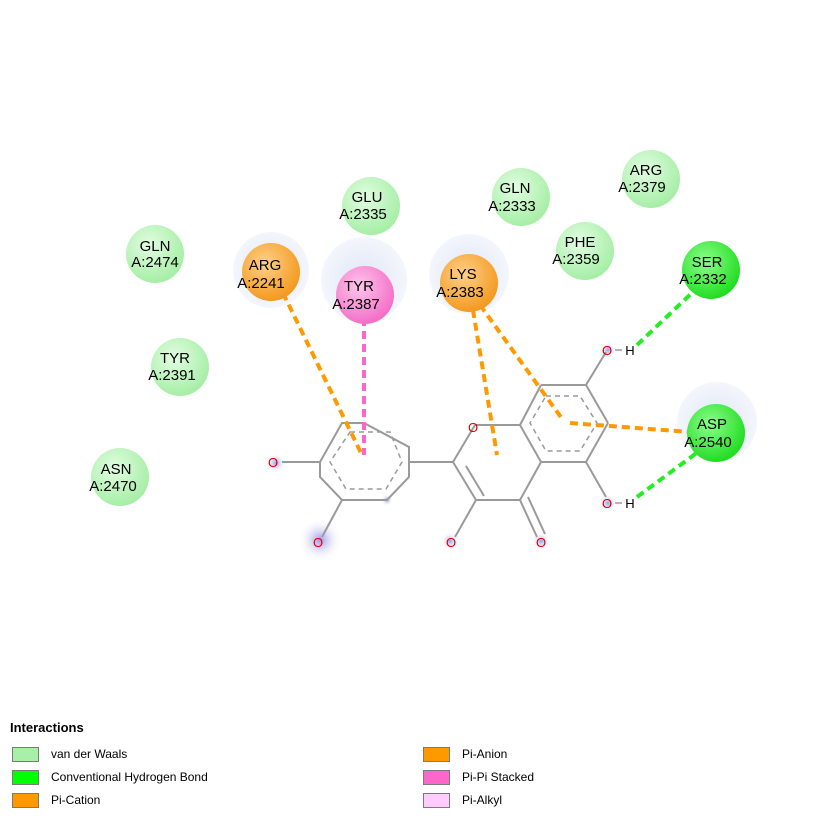  What do you see at coordinates (445, 444) in the screenshot?
I see `ligand-structure` at bounding box center [445, 444].